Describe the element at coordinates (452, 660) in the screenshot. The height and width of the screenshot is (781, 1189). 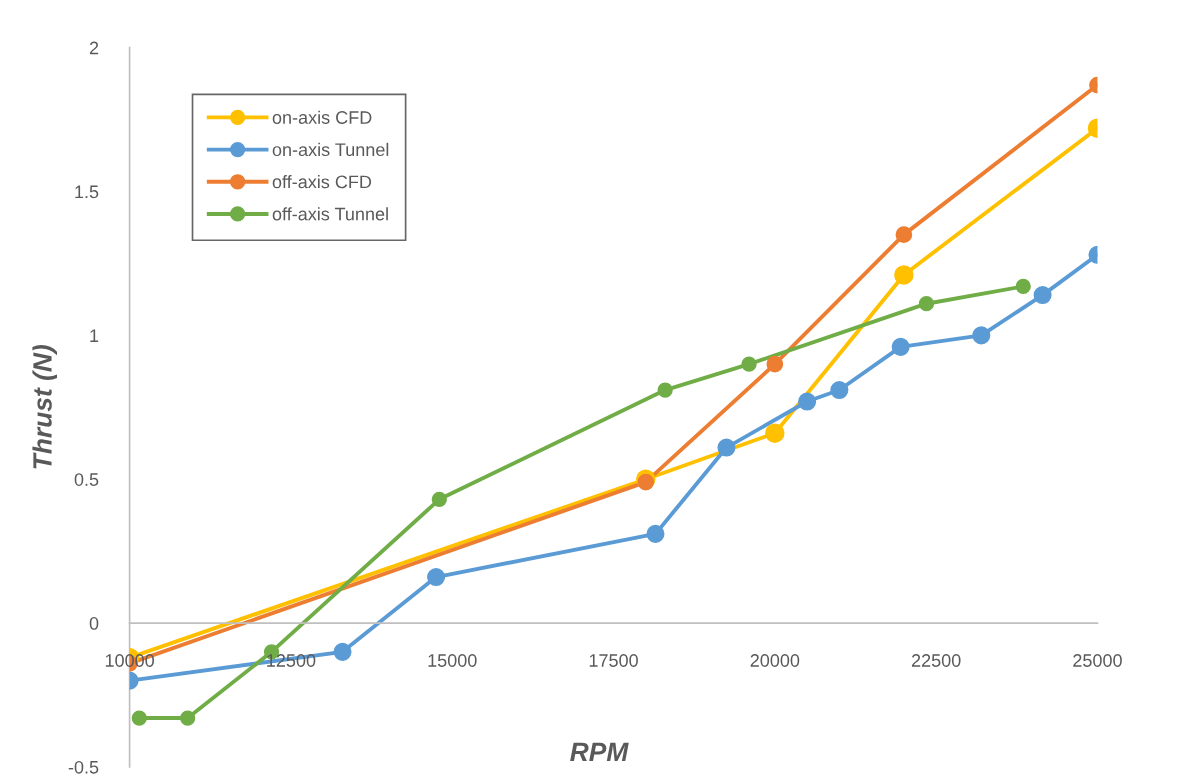
I see `x-tick-label: 15000` at that location.